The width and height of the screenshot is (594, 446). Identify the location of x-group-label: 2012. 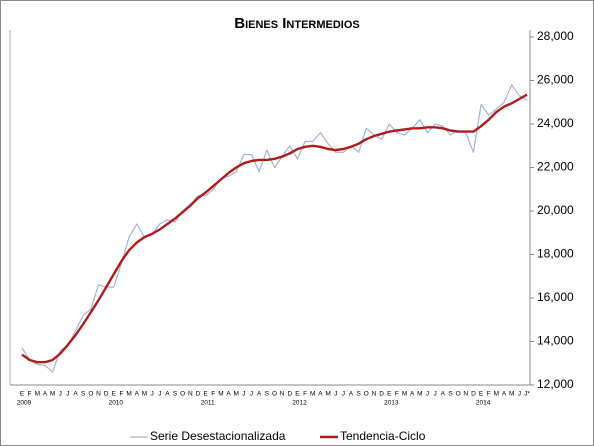
(299, 403).